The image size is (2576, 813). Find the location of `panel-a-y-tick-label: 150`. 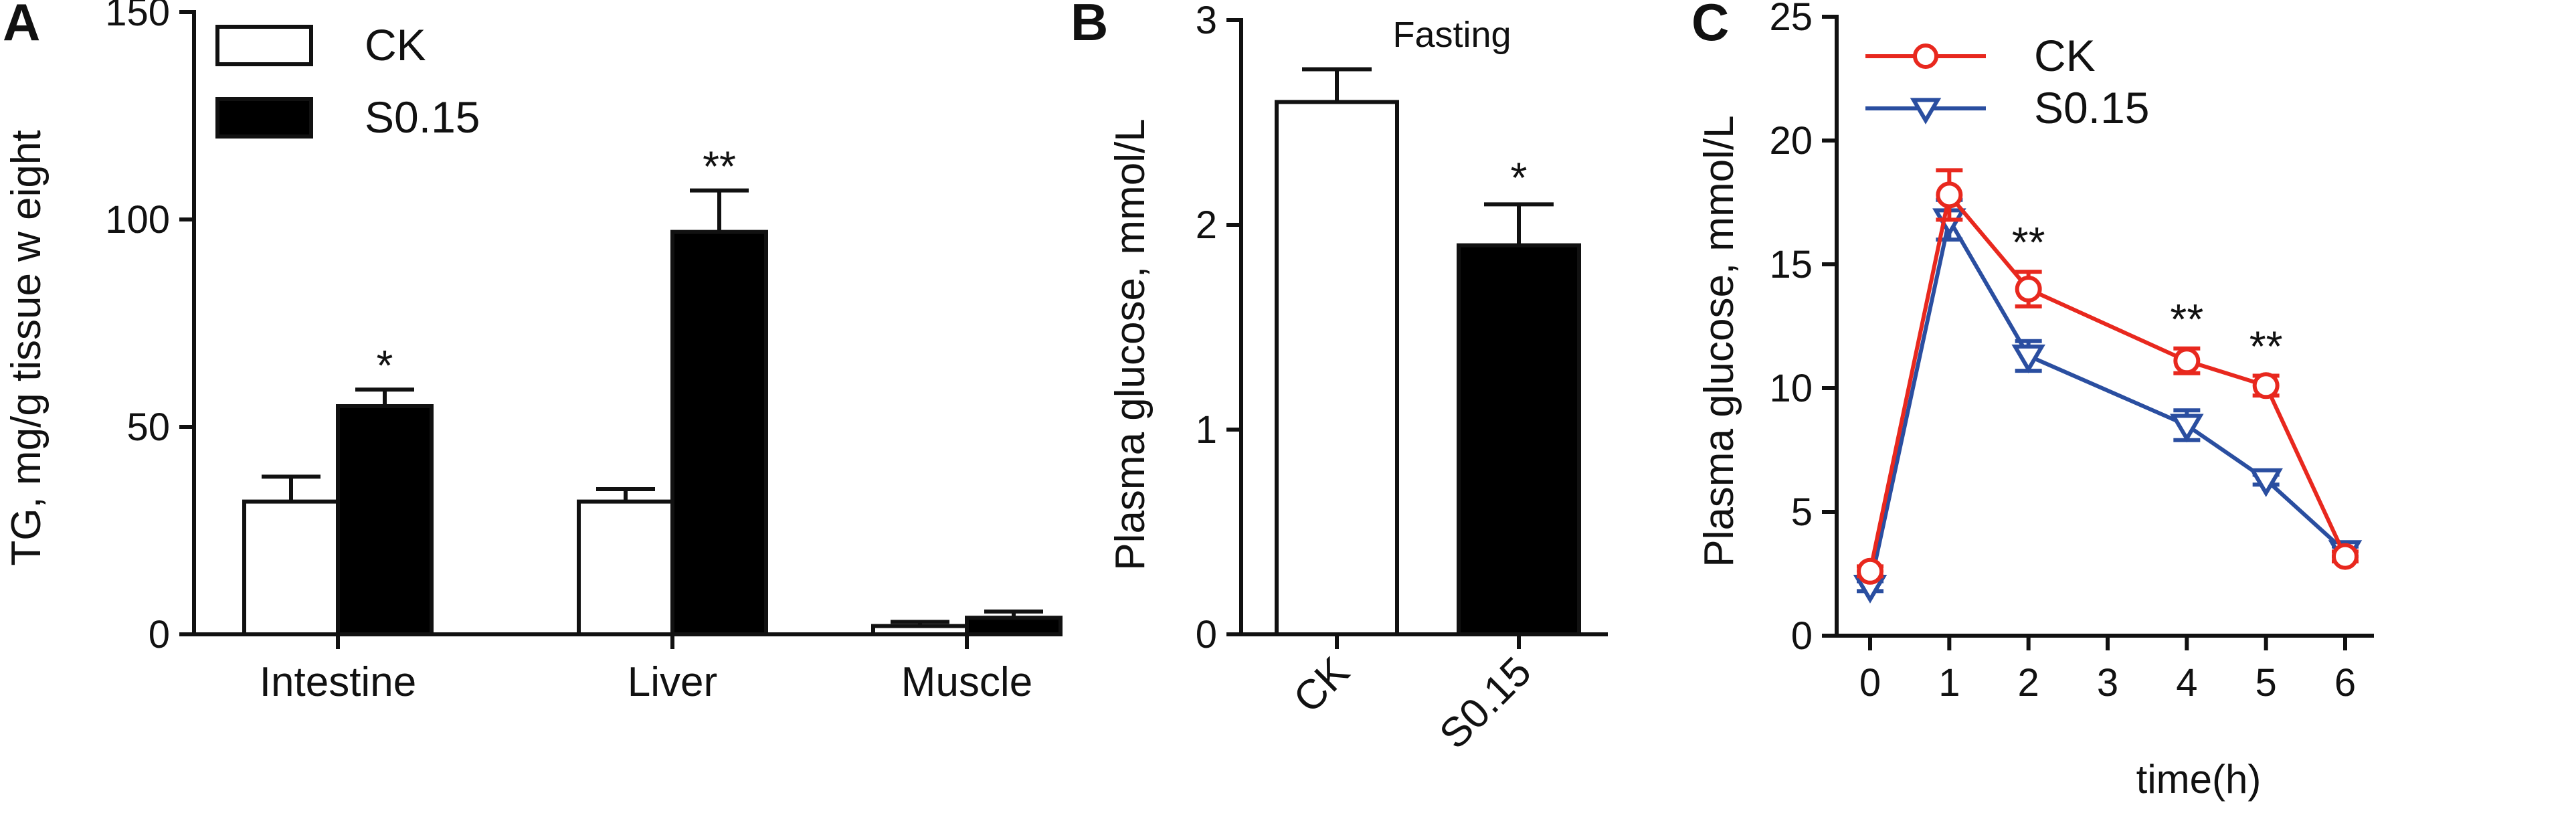

panel-a-y-tick-label: 150 is located at coordinates (137, 17).